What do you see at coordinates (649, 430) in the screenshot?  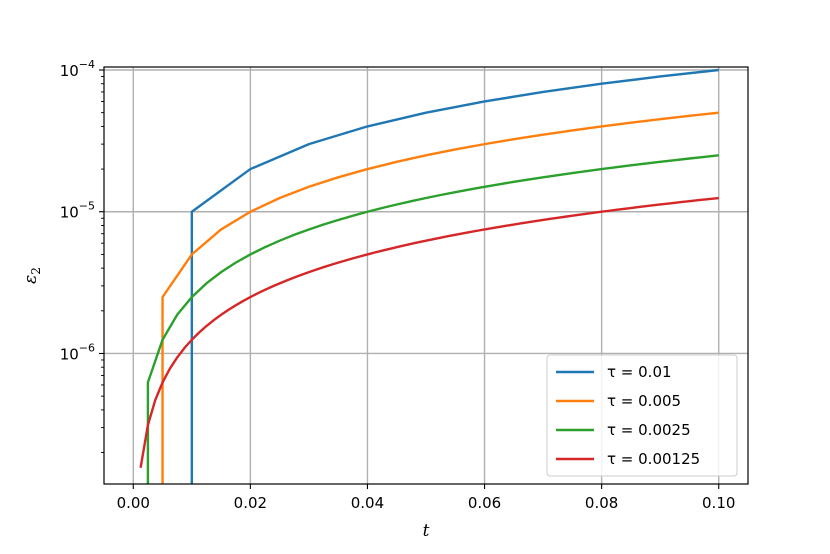 I see `legend-entry-label: τ = 0.0025` at bounding box center [649, 430].